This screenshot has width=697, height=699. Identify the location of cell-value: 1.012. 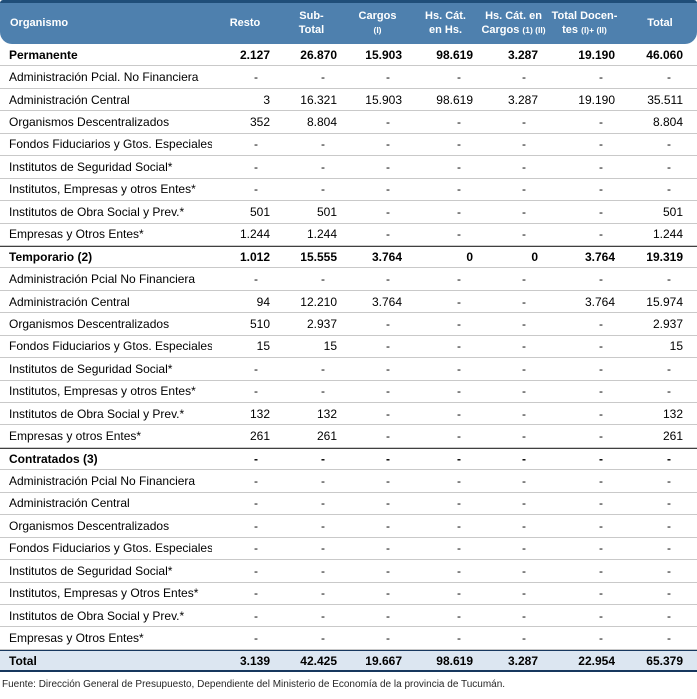
(254, 257).